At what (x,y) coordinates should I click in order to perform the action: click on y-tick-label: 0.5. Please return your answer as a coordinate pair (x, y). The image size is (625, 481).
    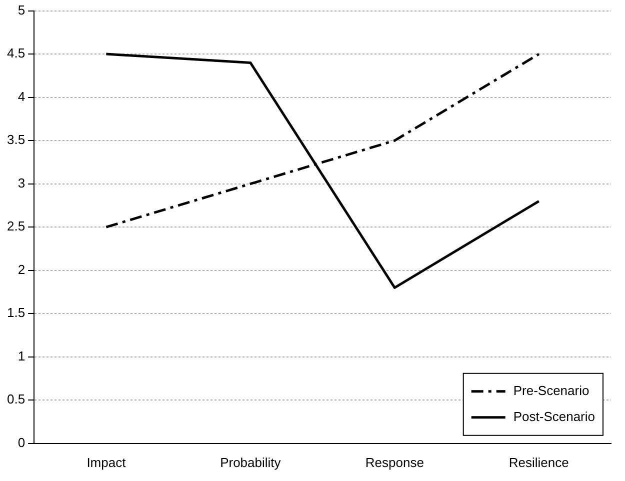
    Looking at the image, I should click on (16, 399).